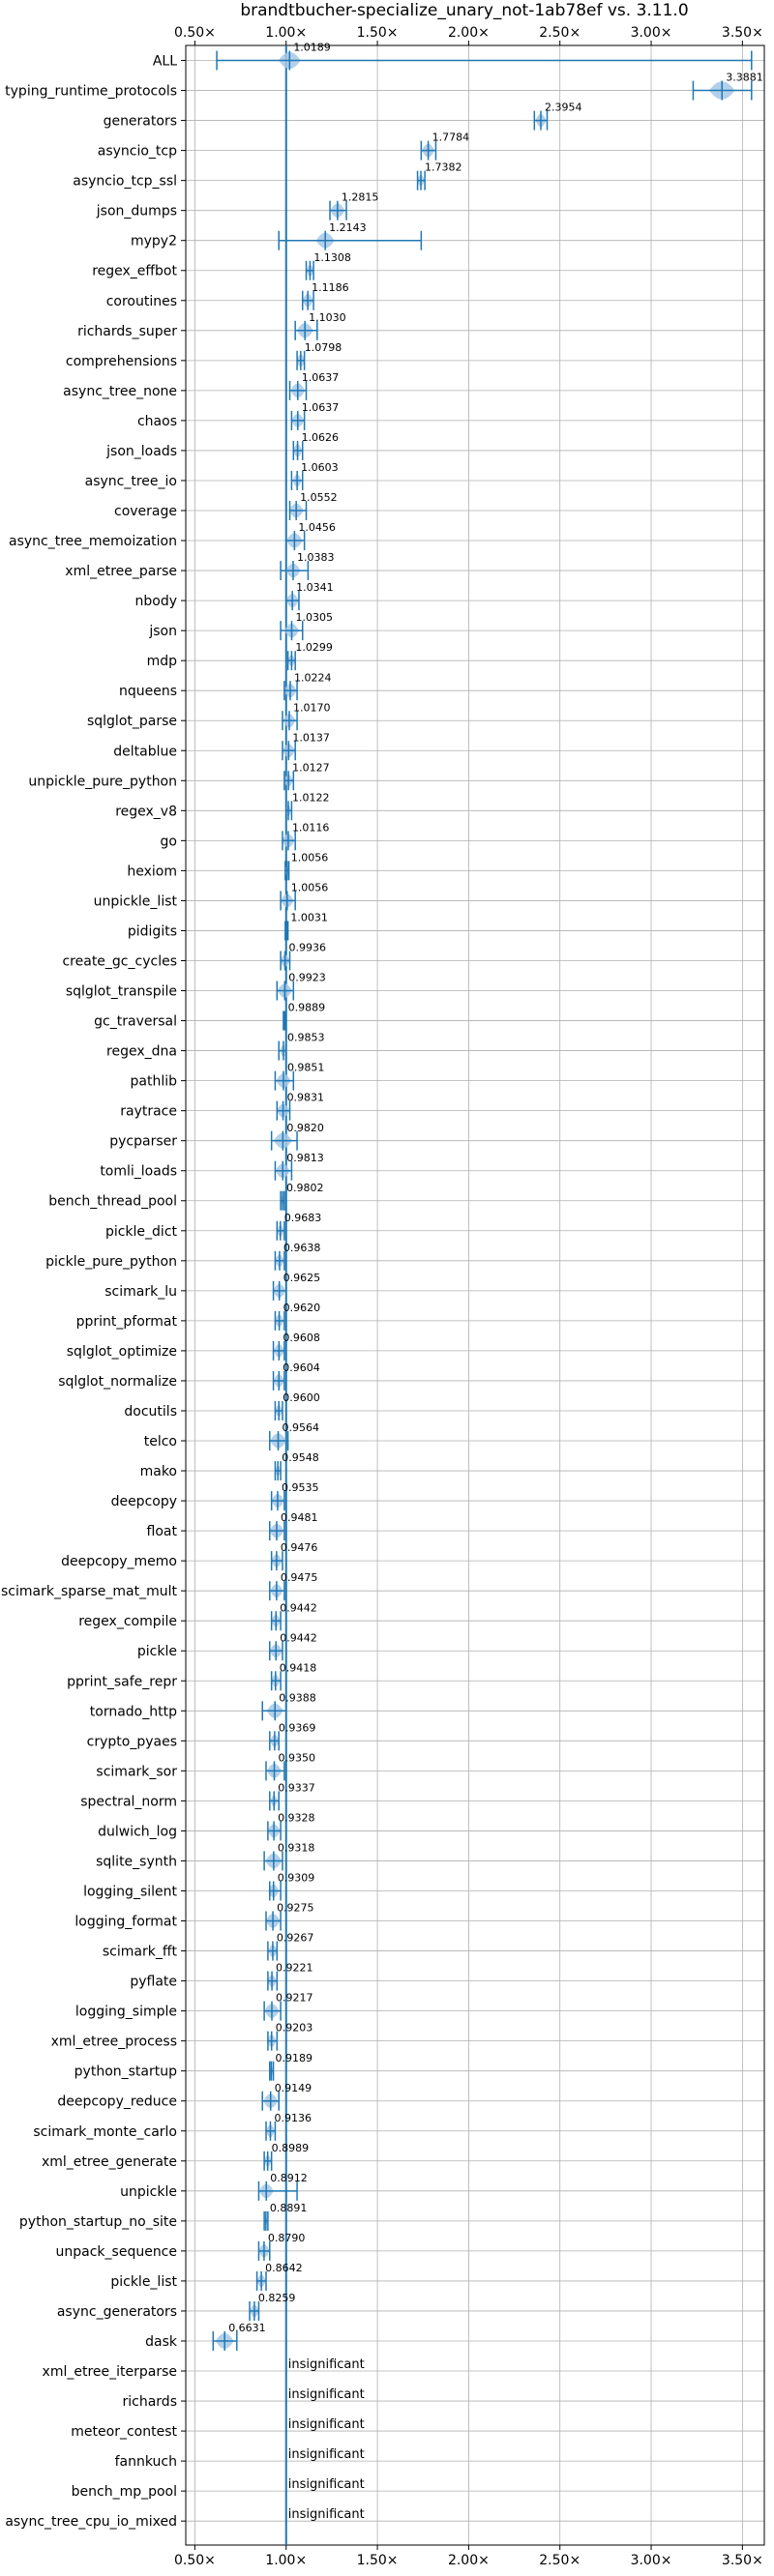  Describe the element at coordinates (559, 2560) in the screenshot. I see `x-tick-label-bottom: 2.50×` at that location.